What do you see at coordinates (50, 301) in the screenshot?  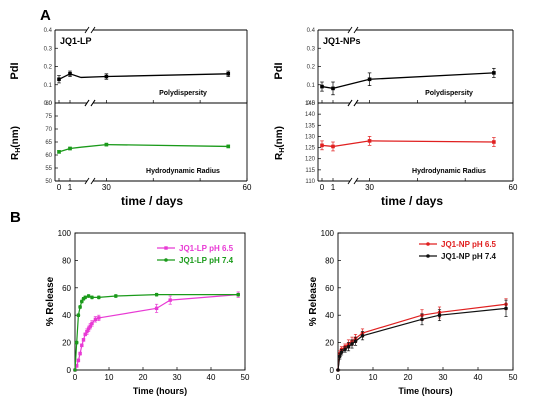 I see `y-axis-label: % Release` at bounding box center [50, 301].